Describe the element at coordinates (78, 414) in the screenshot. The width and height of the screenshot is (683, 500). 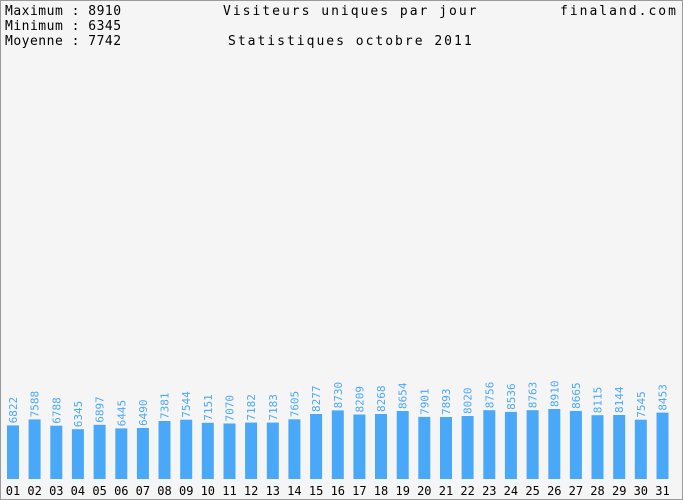
I see `bar-value-label: 6345` at that location.